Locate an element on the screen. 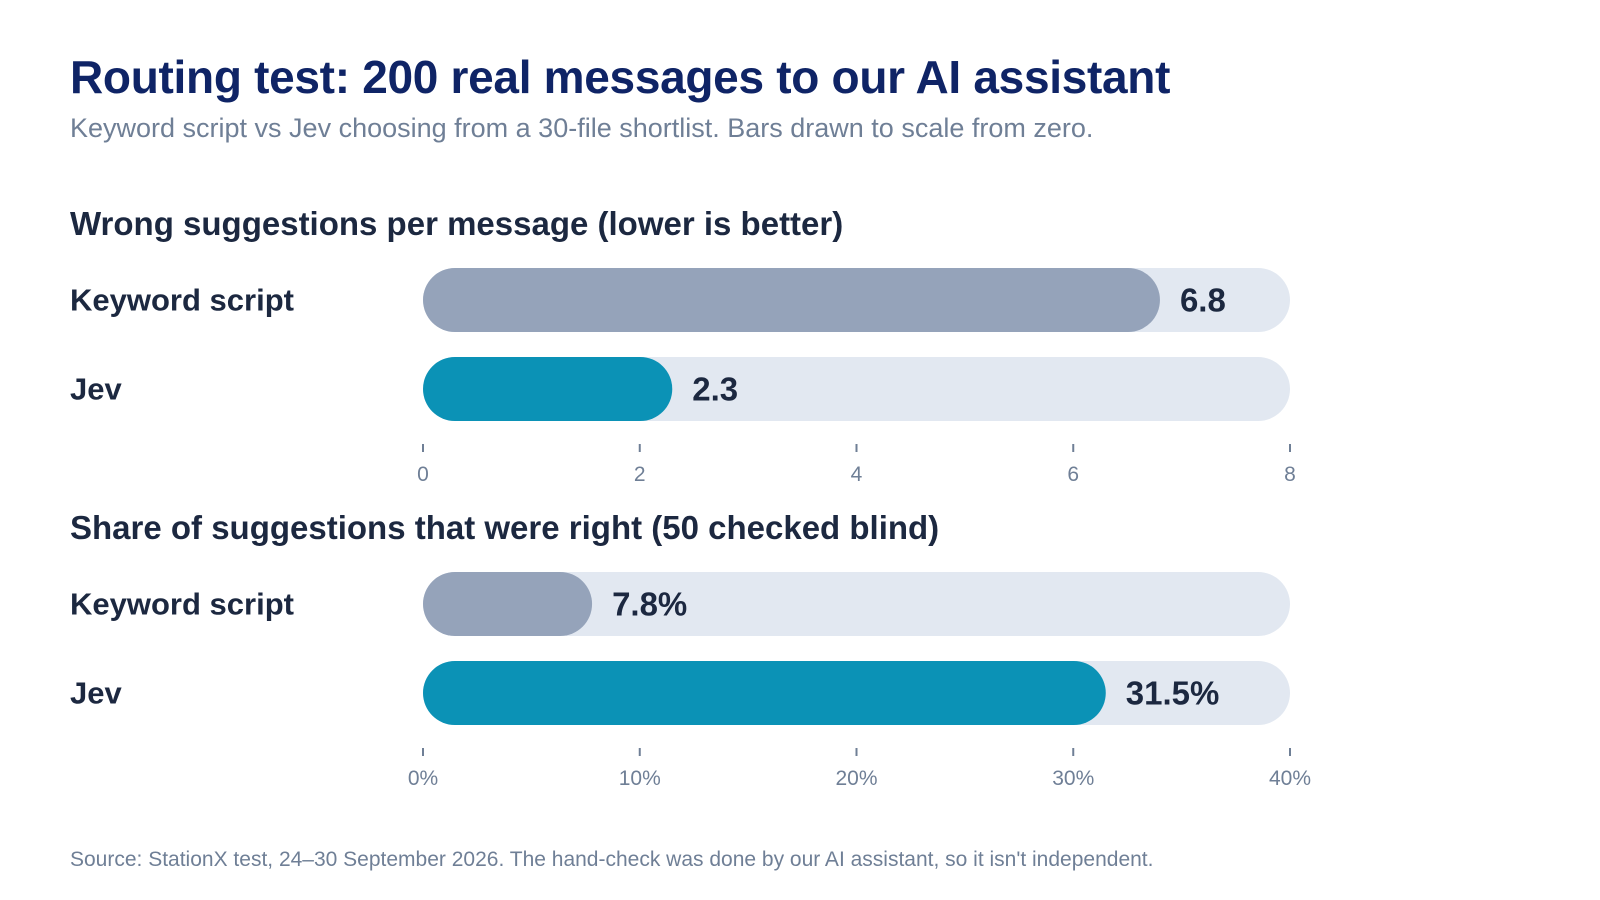  value-label-keyword-script: 7.8% is located at coordinates (649, 604).